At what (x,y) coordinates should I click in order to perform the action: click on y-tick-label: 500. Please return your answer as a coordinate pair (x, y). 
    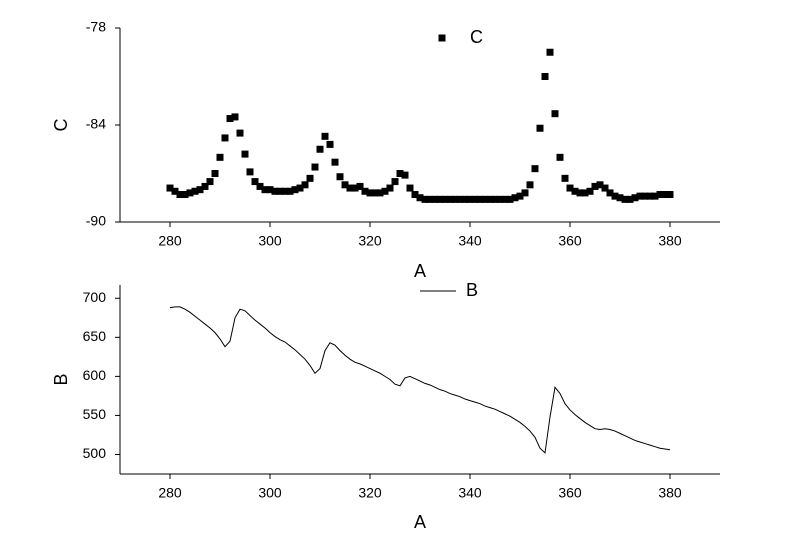
    Looking at the image, I should click on (95, 453).